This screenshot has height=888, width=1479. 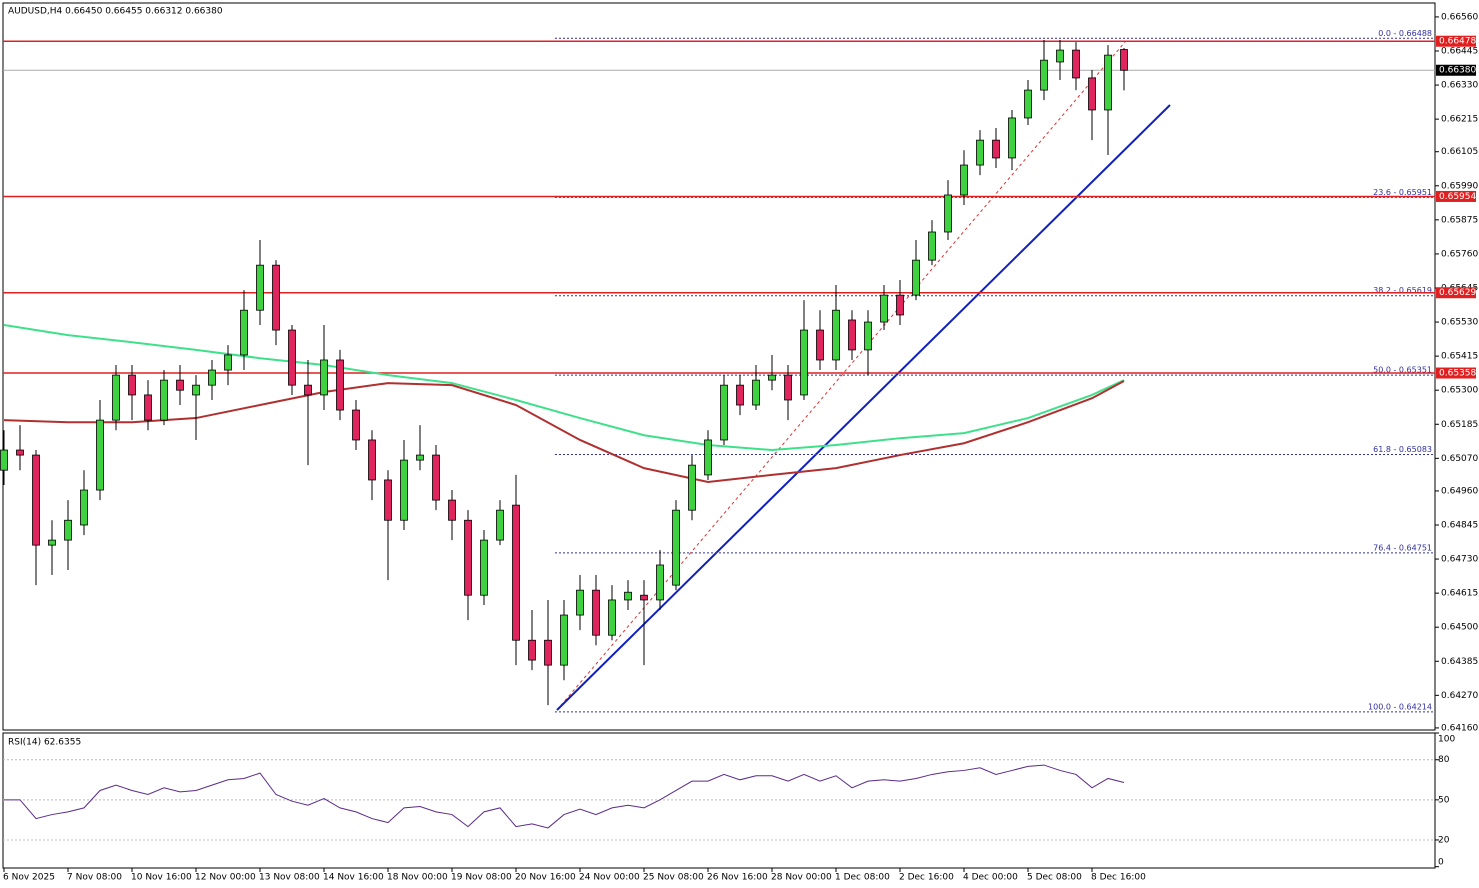 I want to click on fib-label: 0.0 - 0.66488, so click(x=1405, y=33).